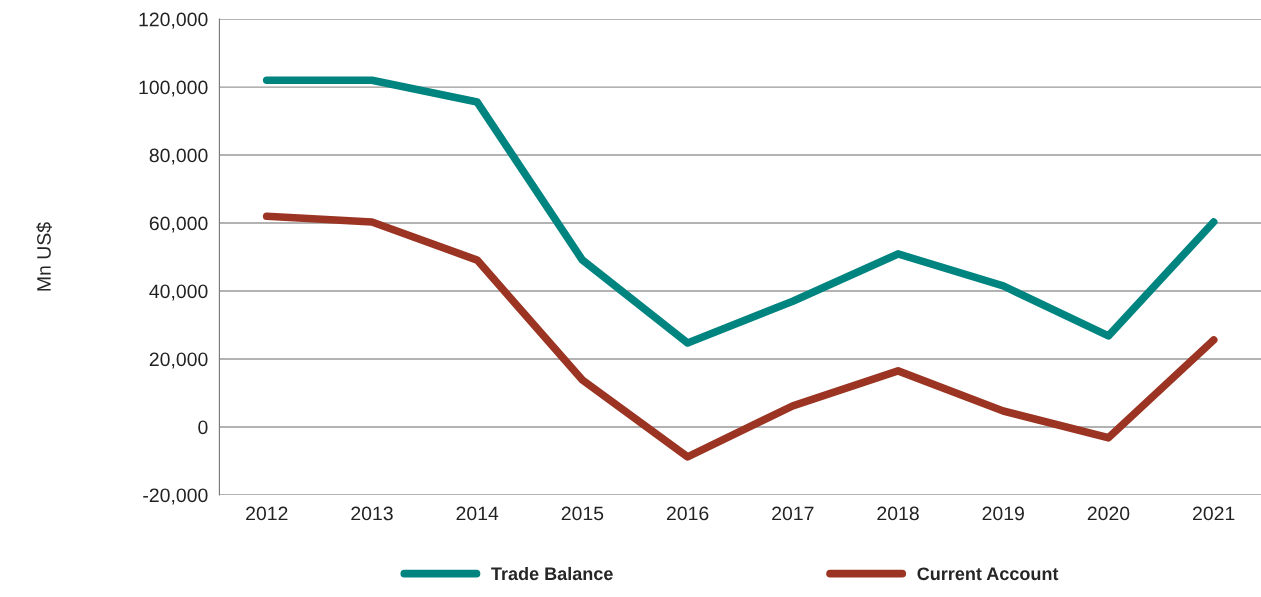 This screenshot has width=1261, height=597. Describe the element at coordinates (203, 427) in the screenshot. I see `y-tick-label: 0` at that location.